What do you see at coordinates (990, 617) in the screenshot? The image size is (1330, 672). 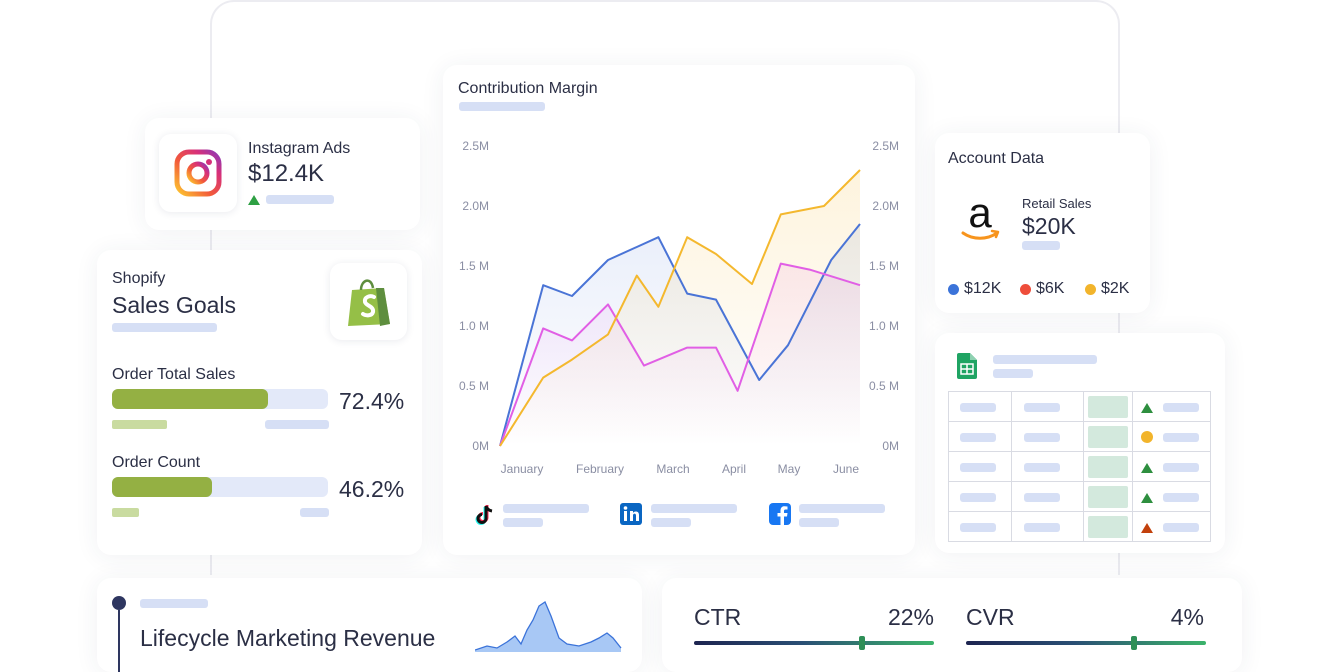 I see `cvr-label: CVR` at bounding box center [990, 617].